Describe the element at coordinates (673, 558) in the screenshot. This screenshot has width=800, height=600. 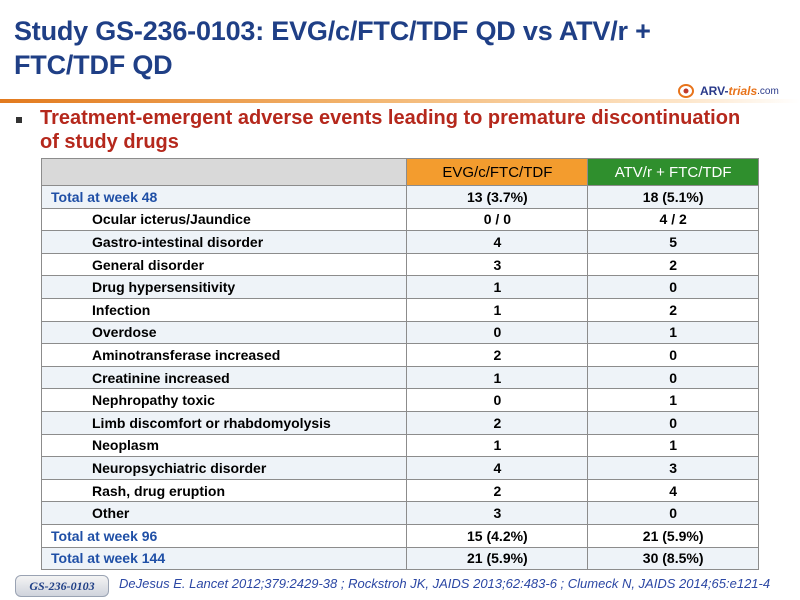
I see `cell-atv: 30 (8.5%)` at that location.